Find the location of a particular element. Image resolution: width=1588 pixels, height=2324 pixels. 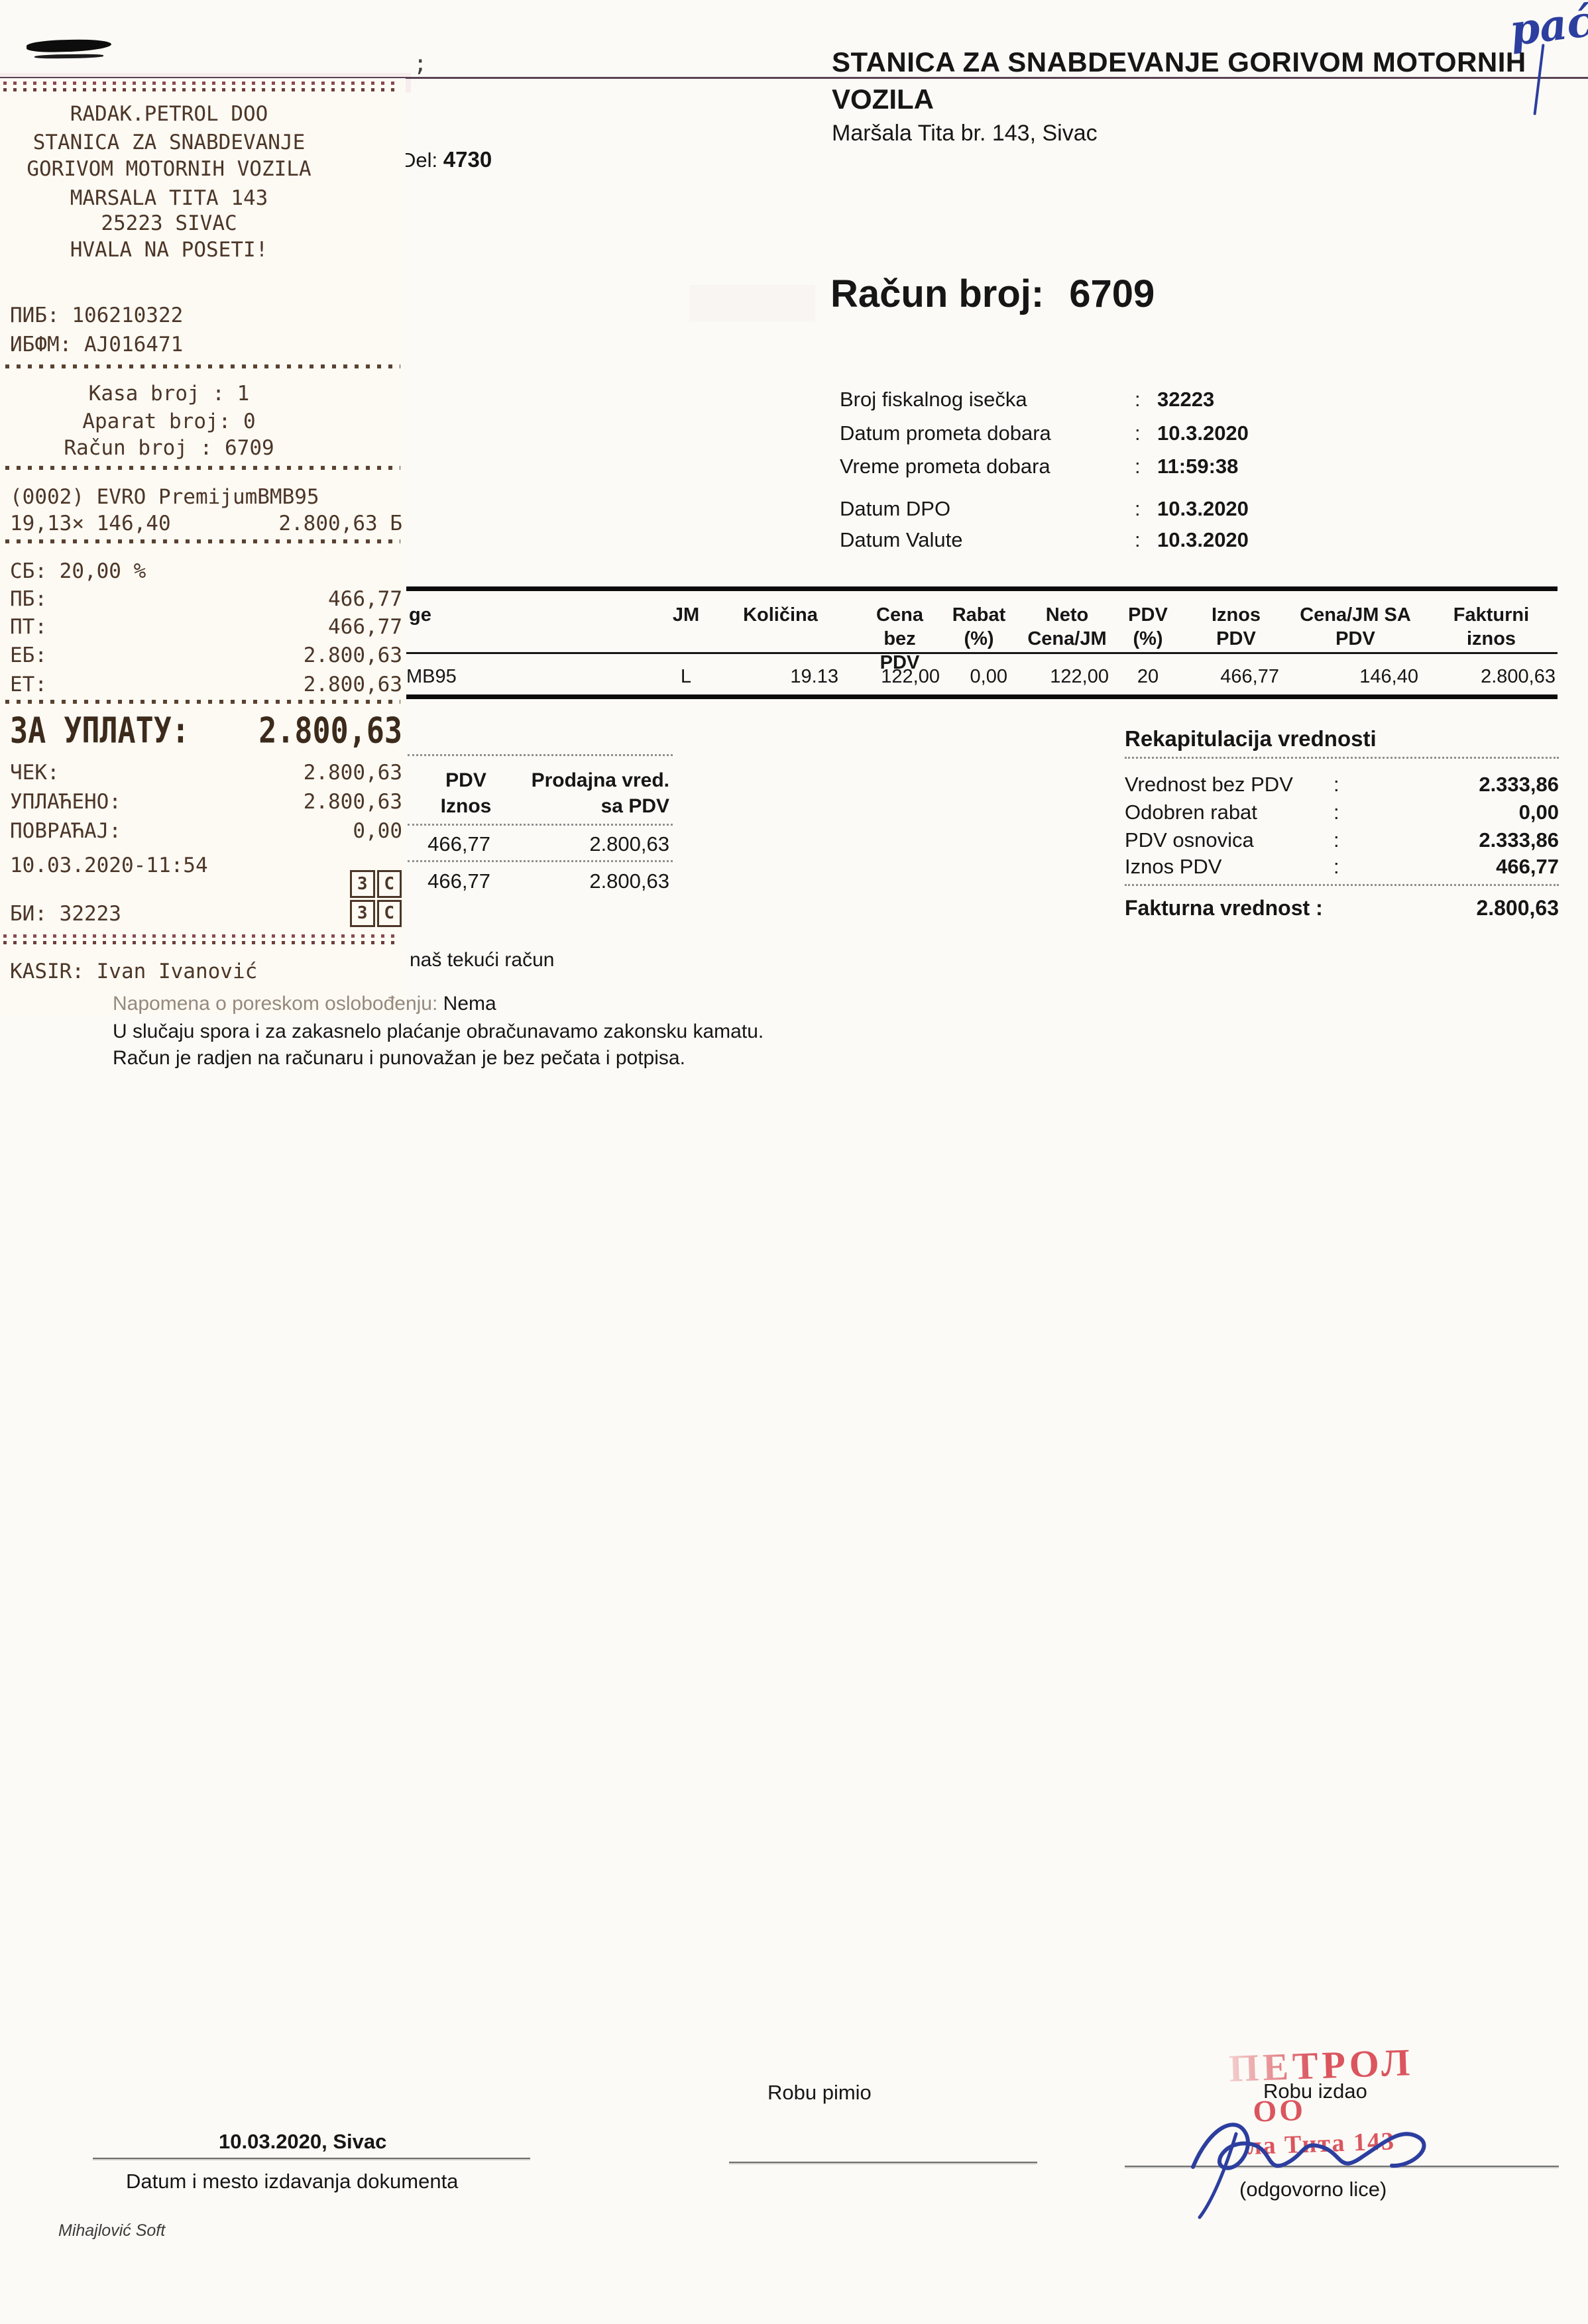

invoice-title: Račun broj: 6709 is located at coordinates (992, 294).